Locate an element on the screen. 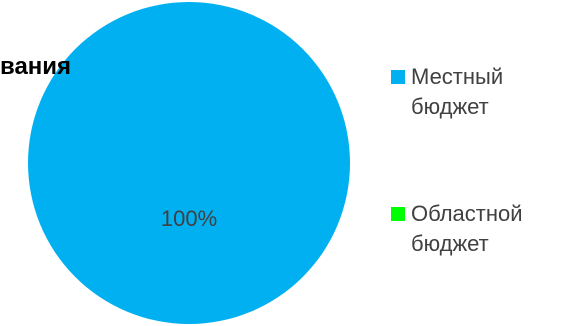  legend-swatch-regional-budget is located at coordinates (398, 214).